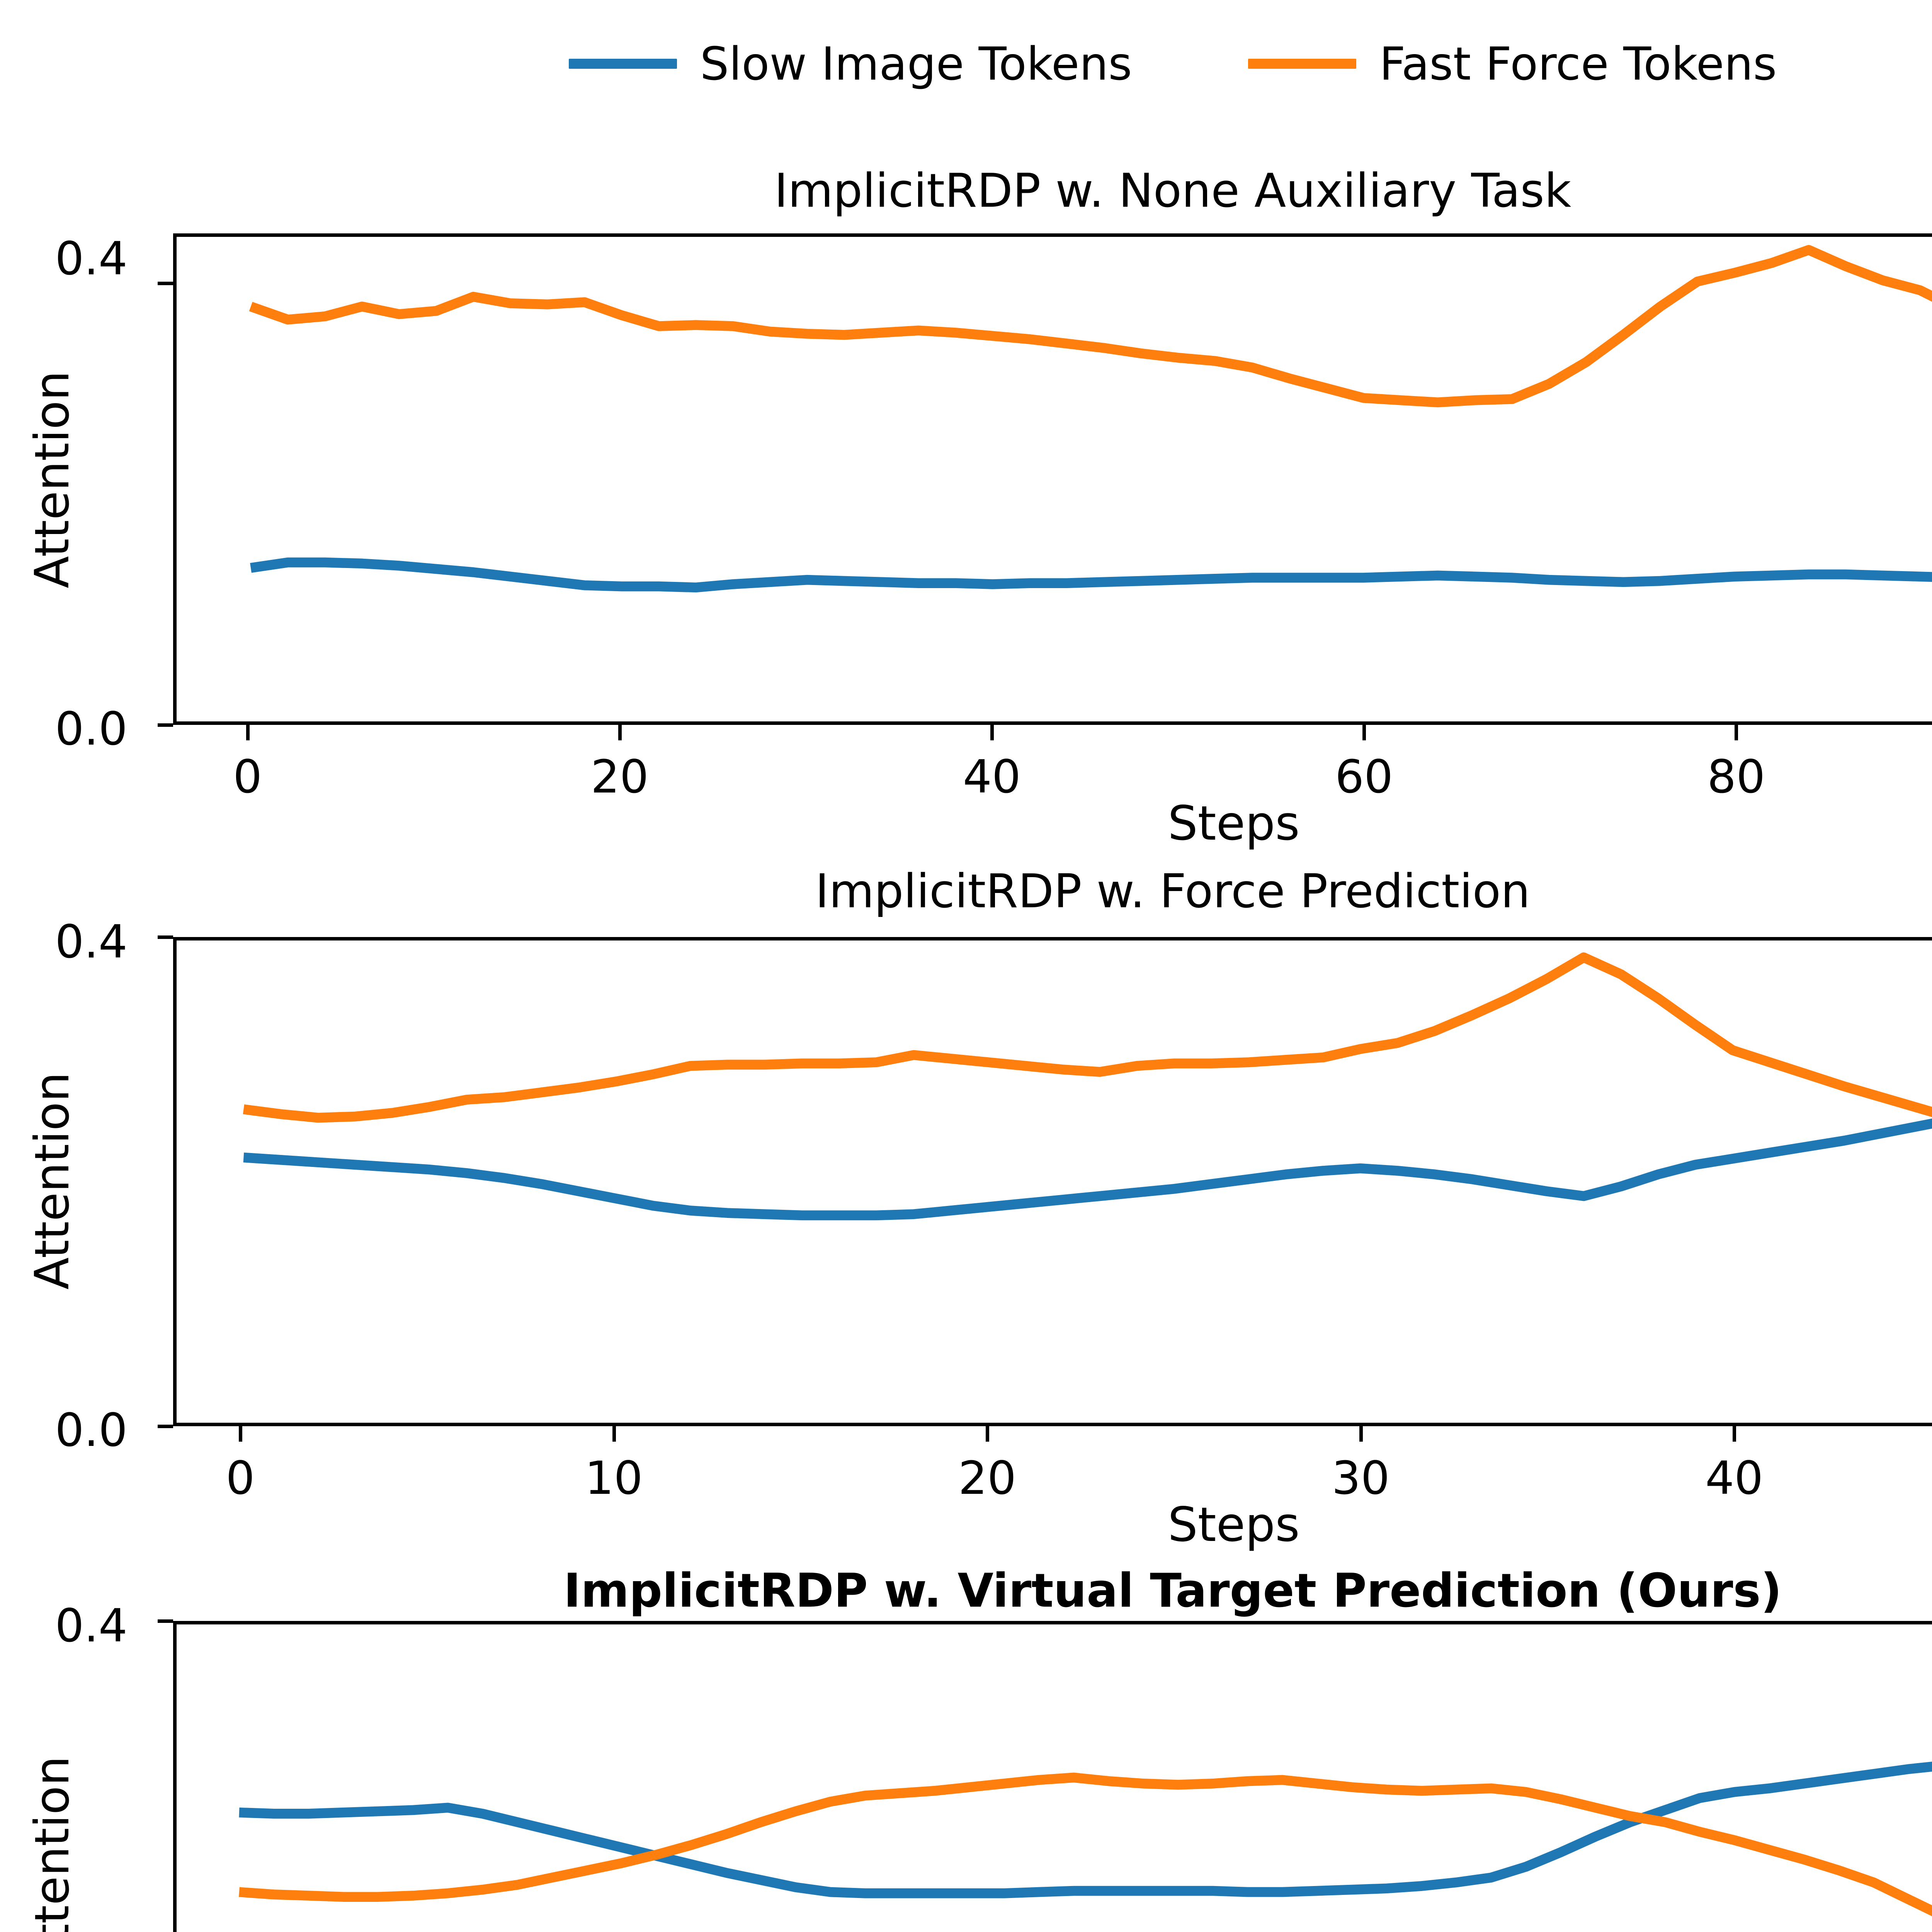 The width and height of the screenshot is (1932, 1932). Describe the element at coordinates (1234, 823) in the screenshot. I see `x-axis-label-1: Steps` at that location.